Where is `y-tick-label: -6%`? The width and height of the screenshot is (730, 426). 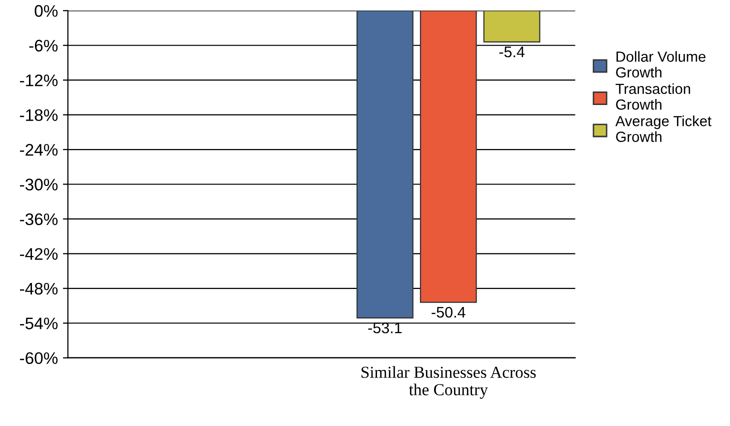
y-tick-label: -6% is located at coordinates (43, 46).